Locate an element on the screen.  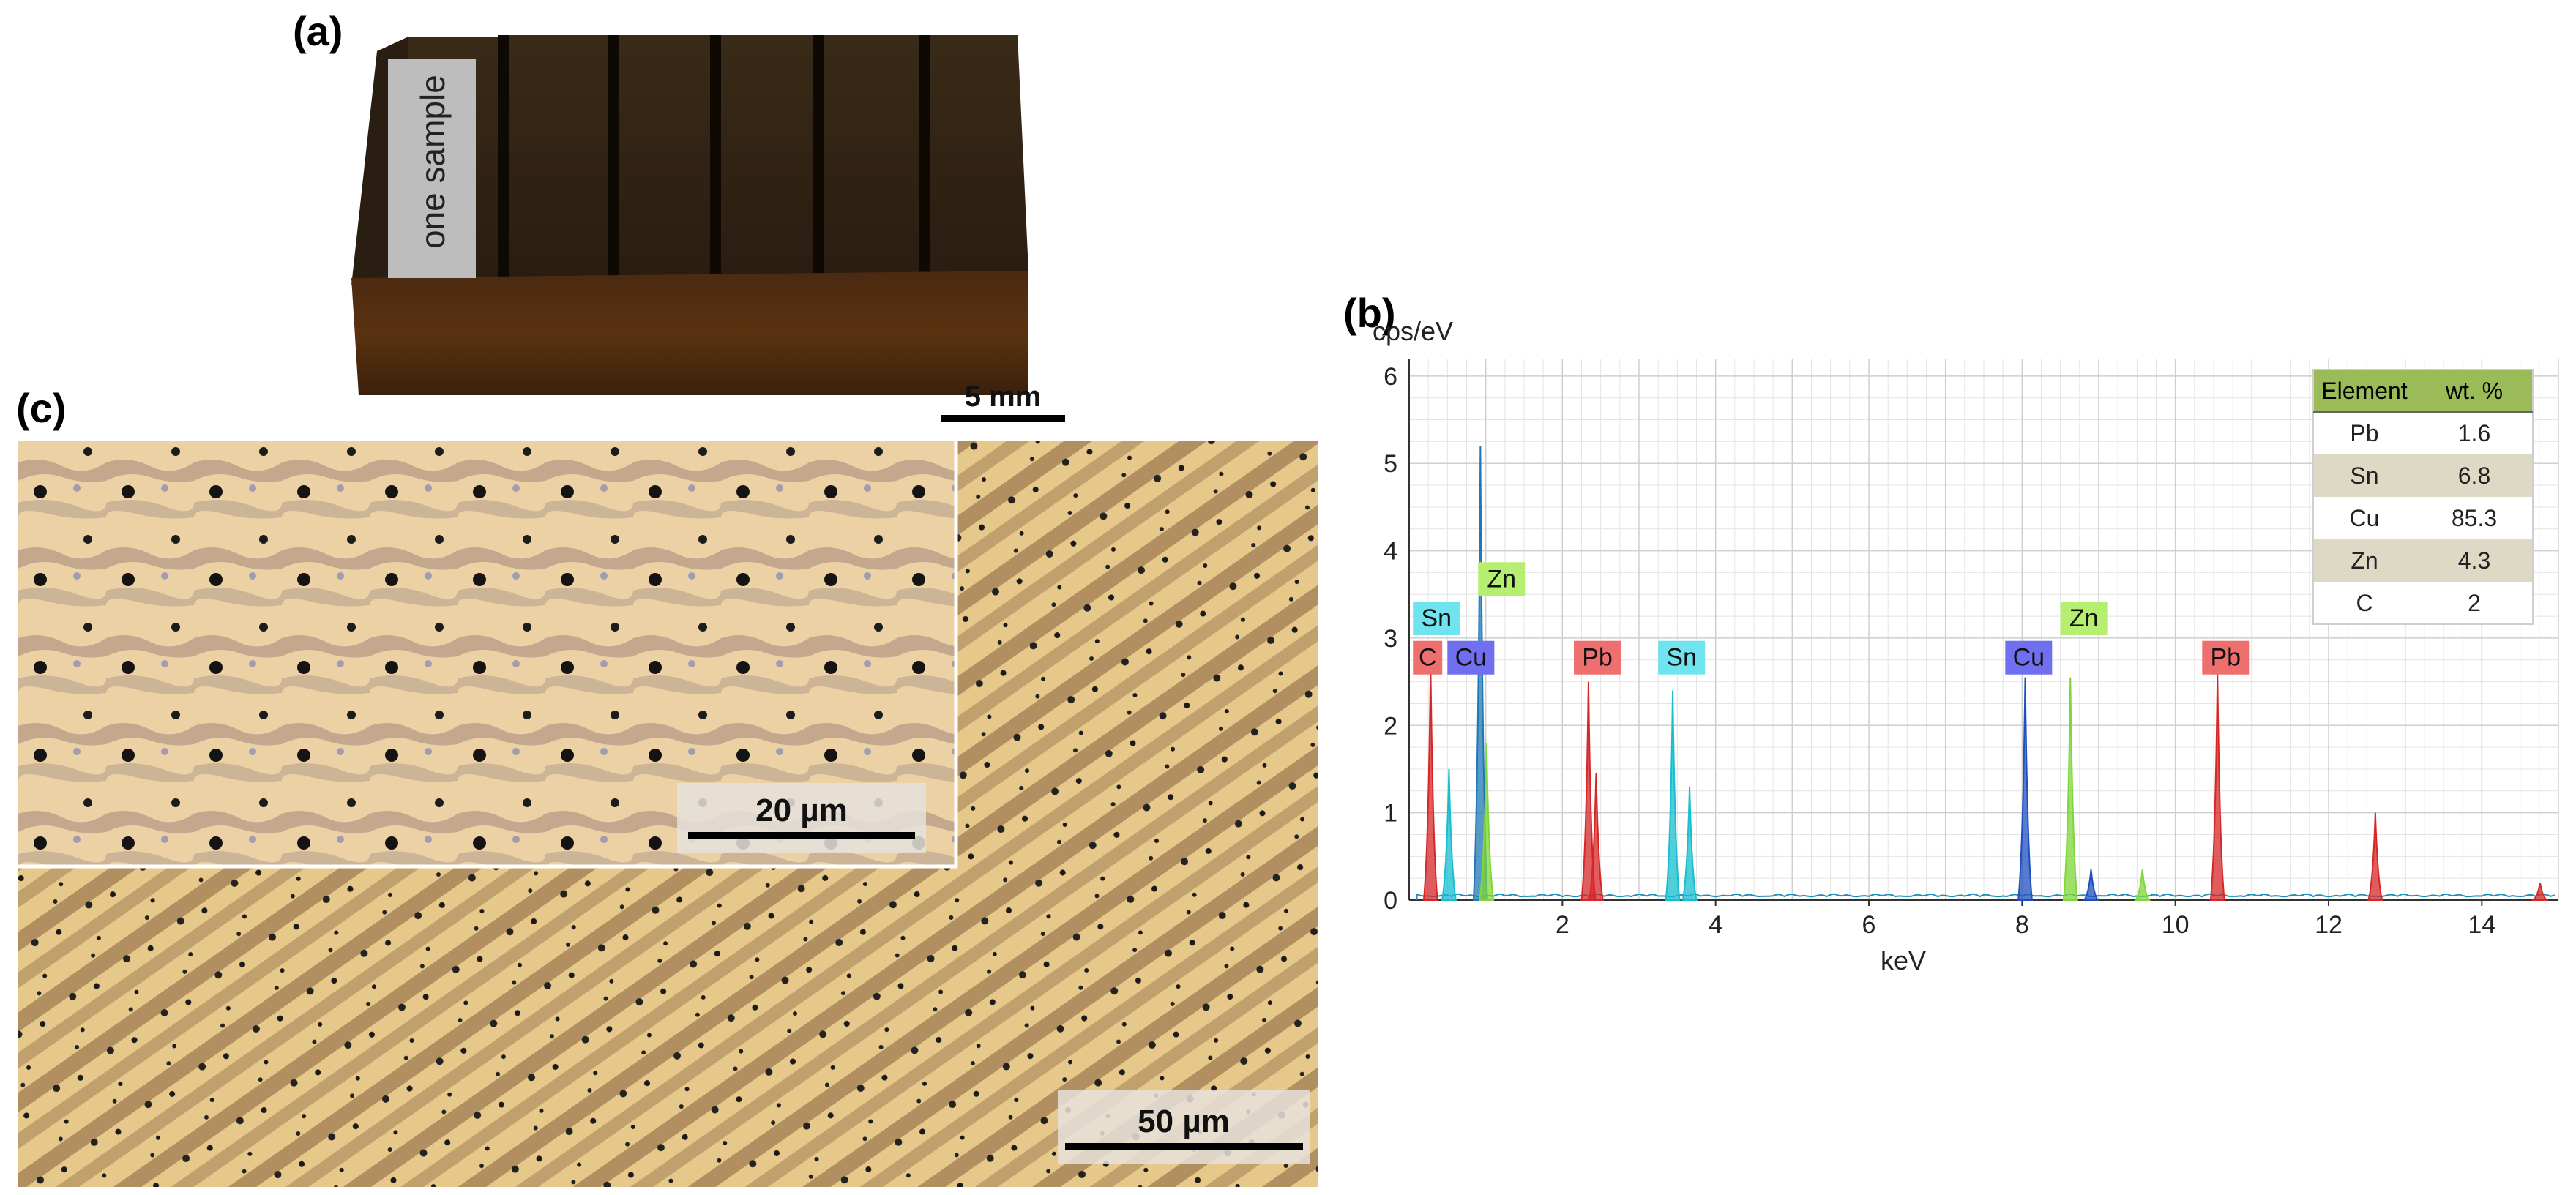
table-cell: 1.6 is located at coordinates (2474, 433).